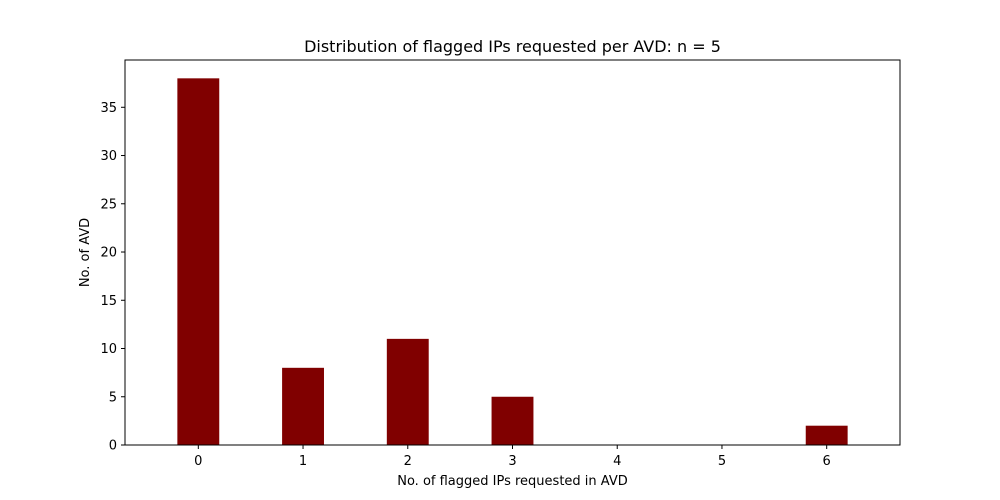  Describe the element at coordinates (722, 461) in the screenshot. I see `x-tick-label: 5` at that location.